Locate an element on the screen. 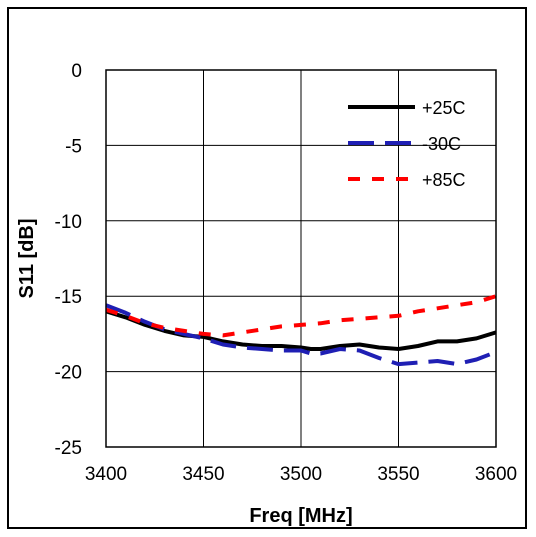 The height and width of the screenshot is (537, 536). legend-label-2: +85C is located at coordinates (444, 180).